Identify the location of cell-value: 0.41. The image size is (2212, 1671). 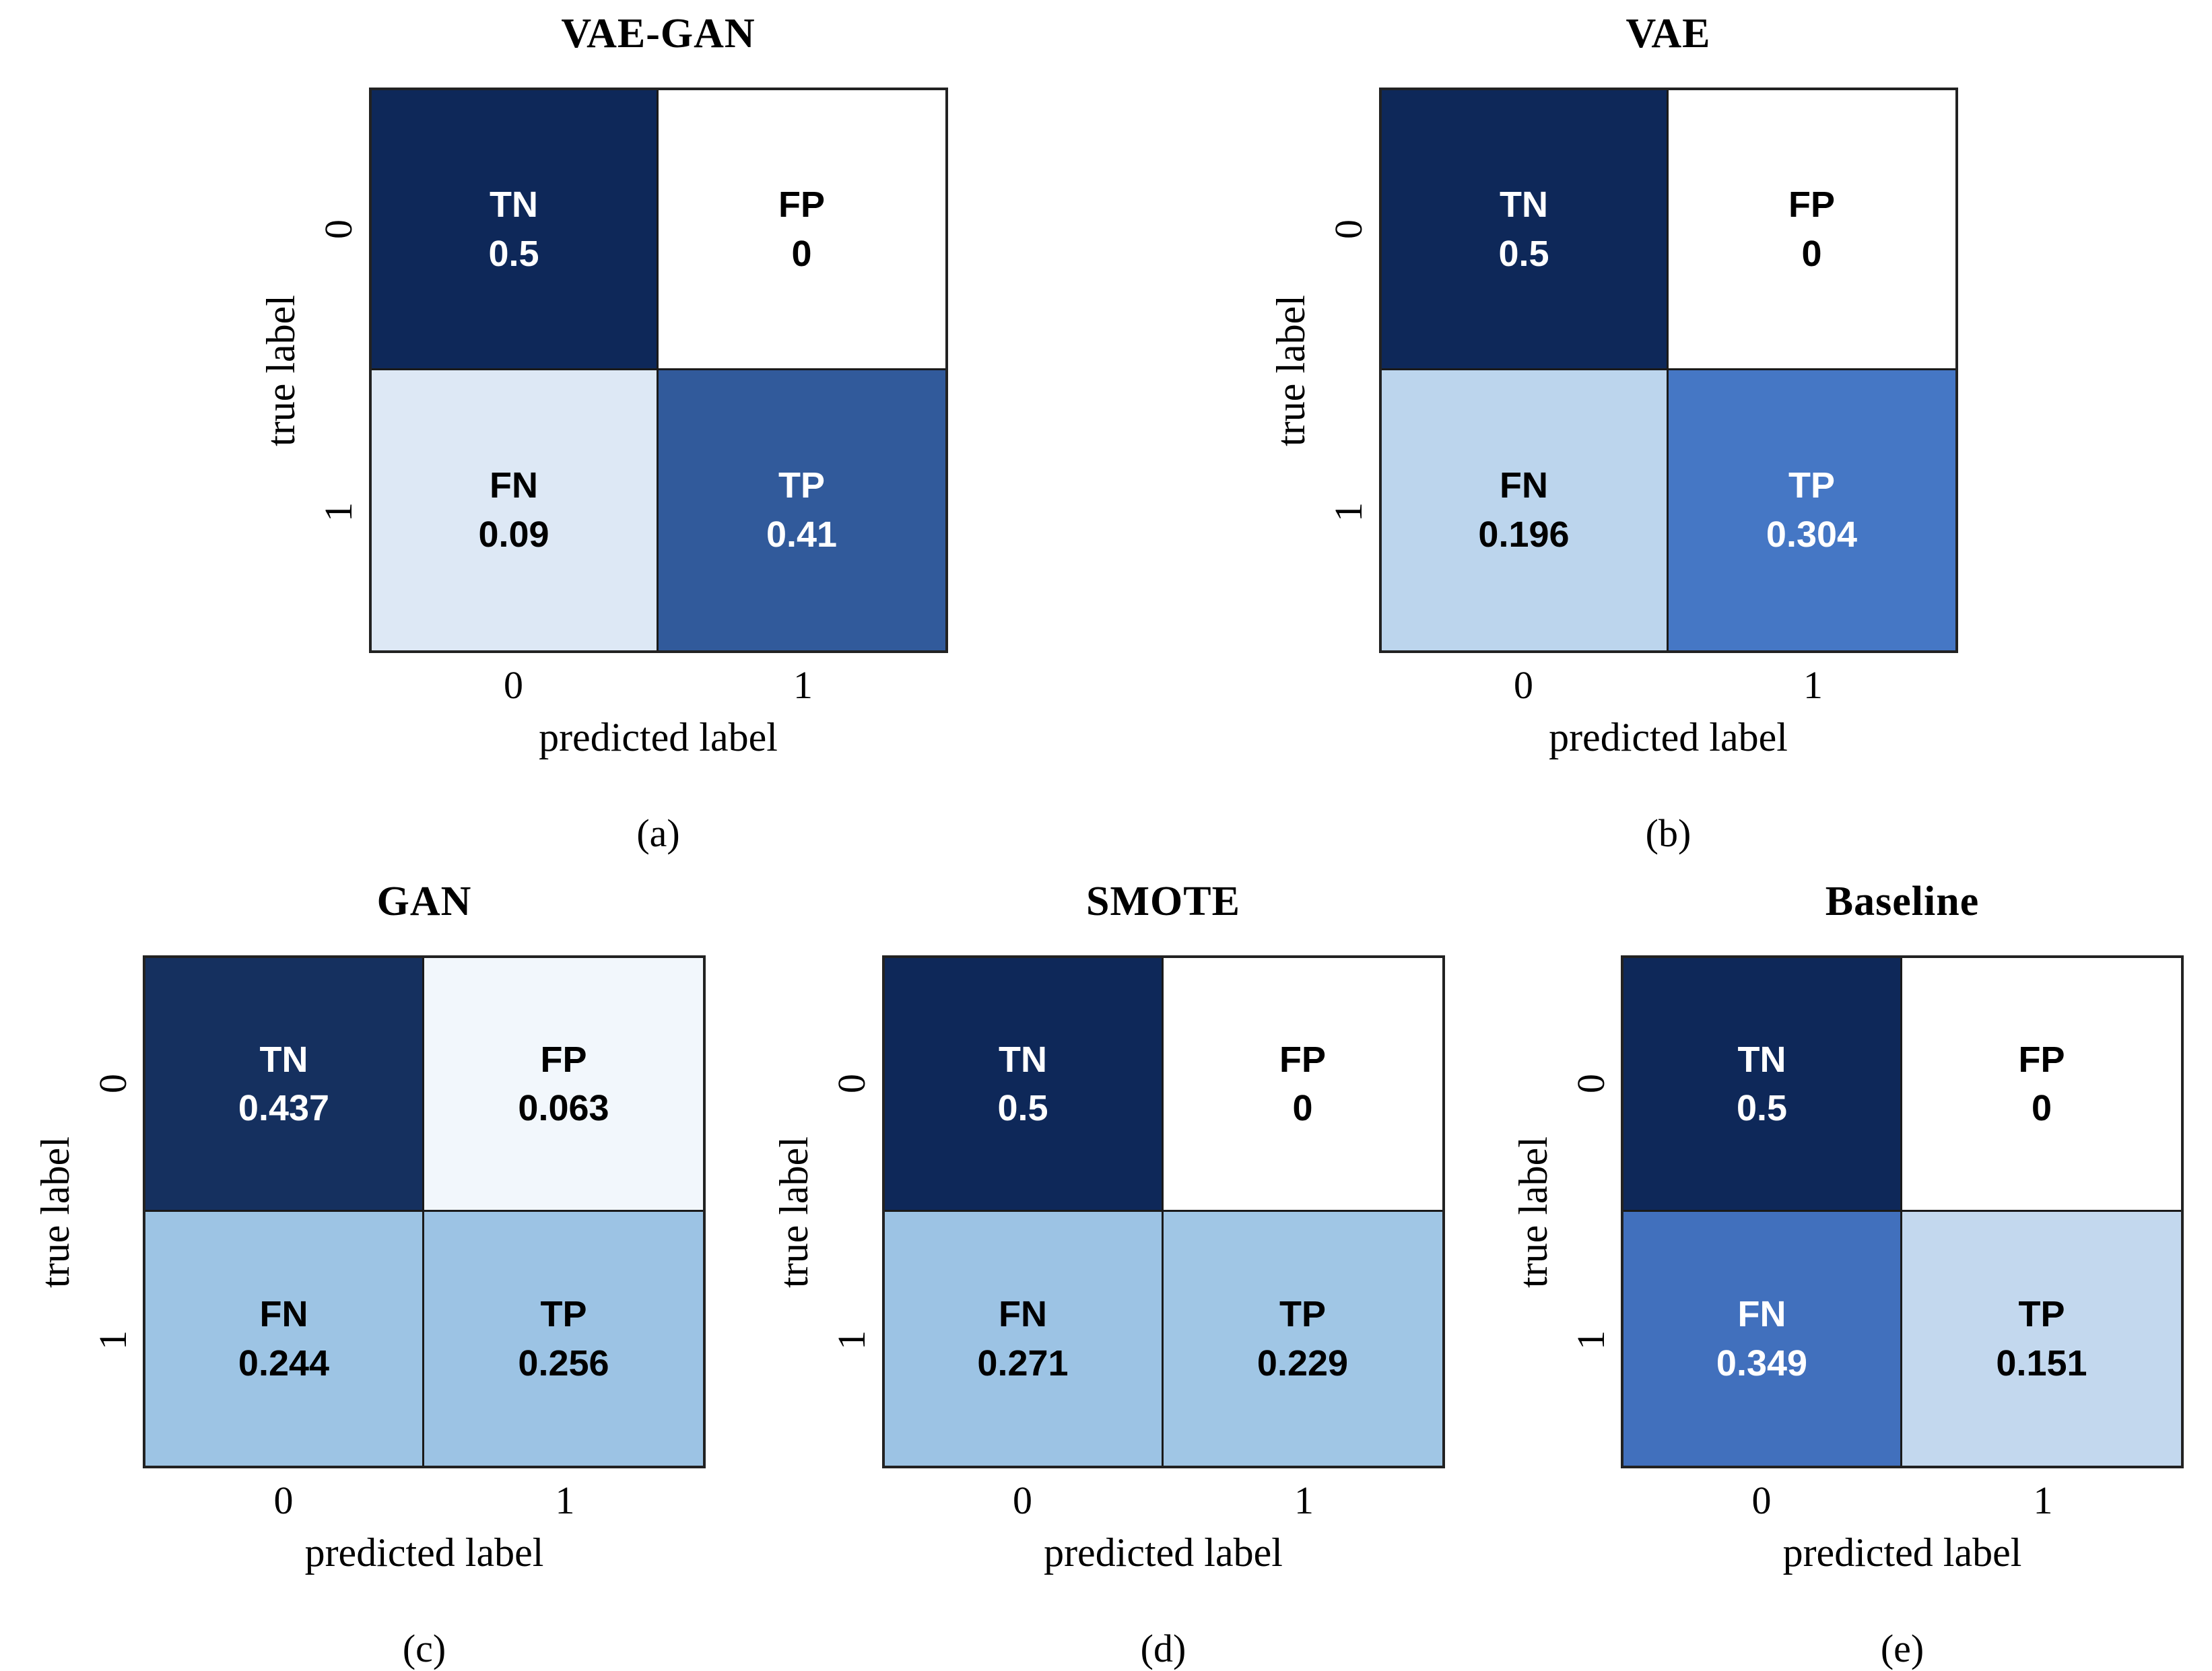
(802, 534).